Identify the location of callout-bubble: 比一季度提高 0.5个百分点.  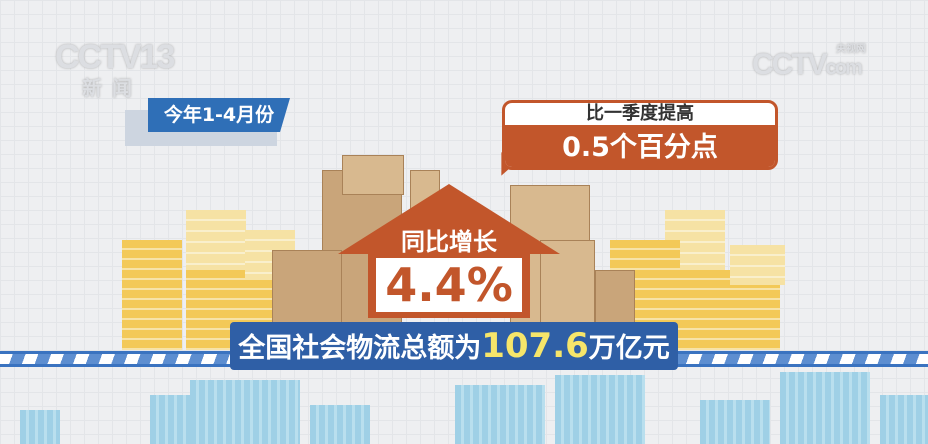
(640, 135).